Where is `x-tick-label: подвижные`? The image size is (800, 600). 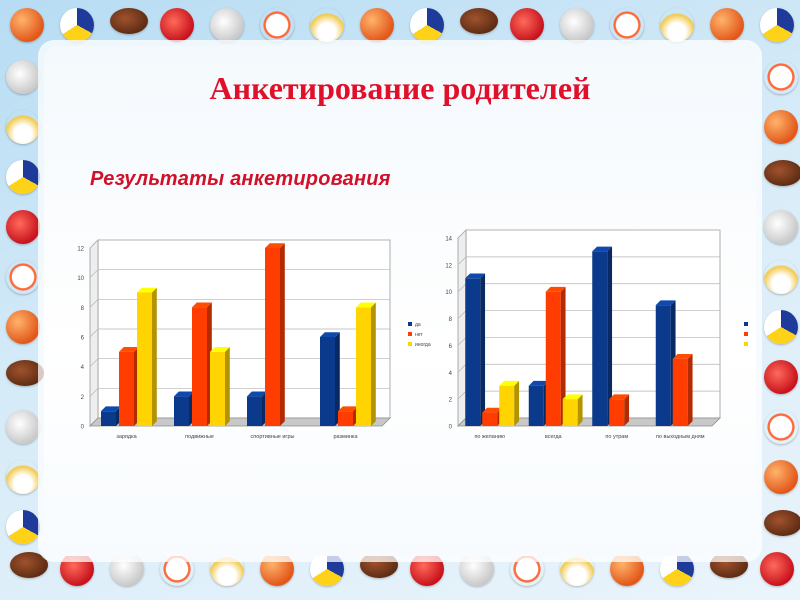 x-tick-label: подвижные is located at coordinates (199, 437).